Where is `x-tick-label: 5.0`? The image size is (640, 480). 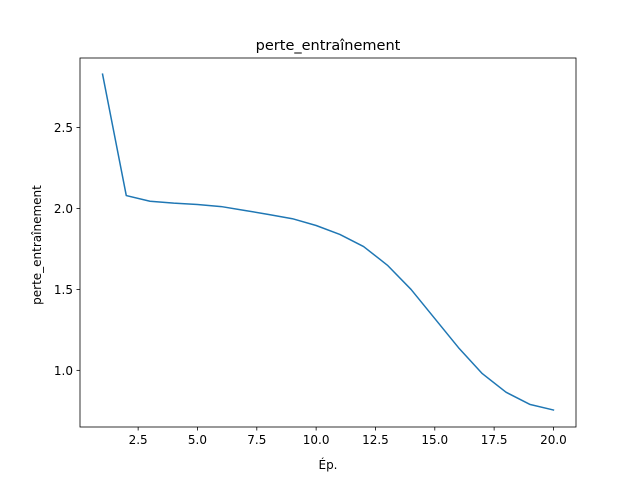
x-tick-label: 5.0 is located at coordinates (197, 440).